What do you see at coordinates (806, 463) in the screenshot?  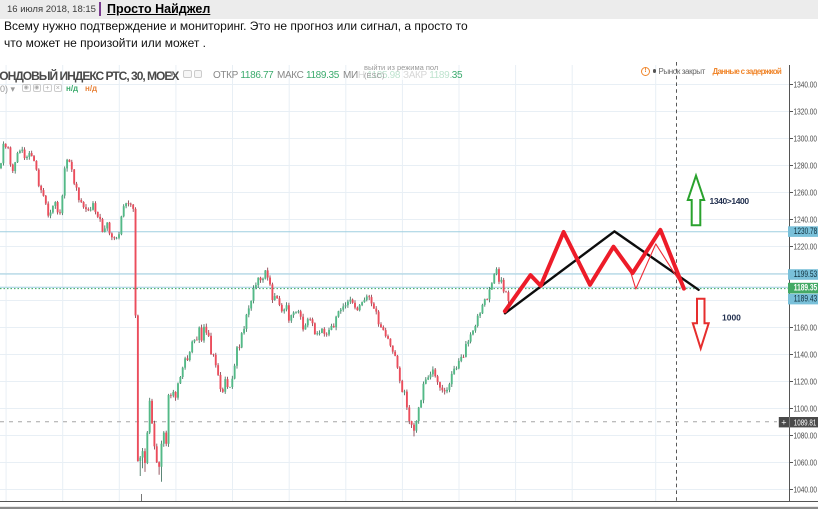 I see `svg-text: 1060.00` at bounding box center [806, 463].